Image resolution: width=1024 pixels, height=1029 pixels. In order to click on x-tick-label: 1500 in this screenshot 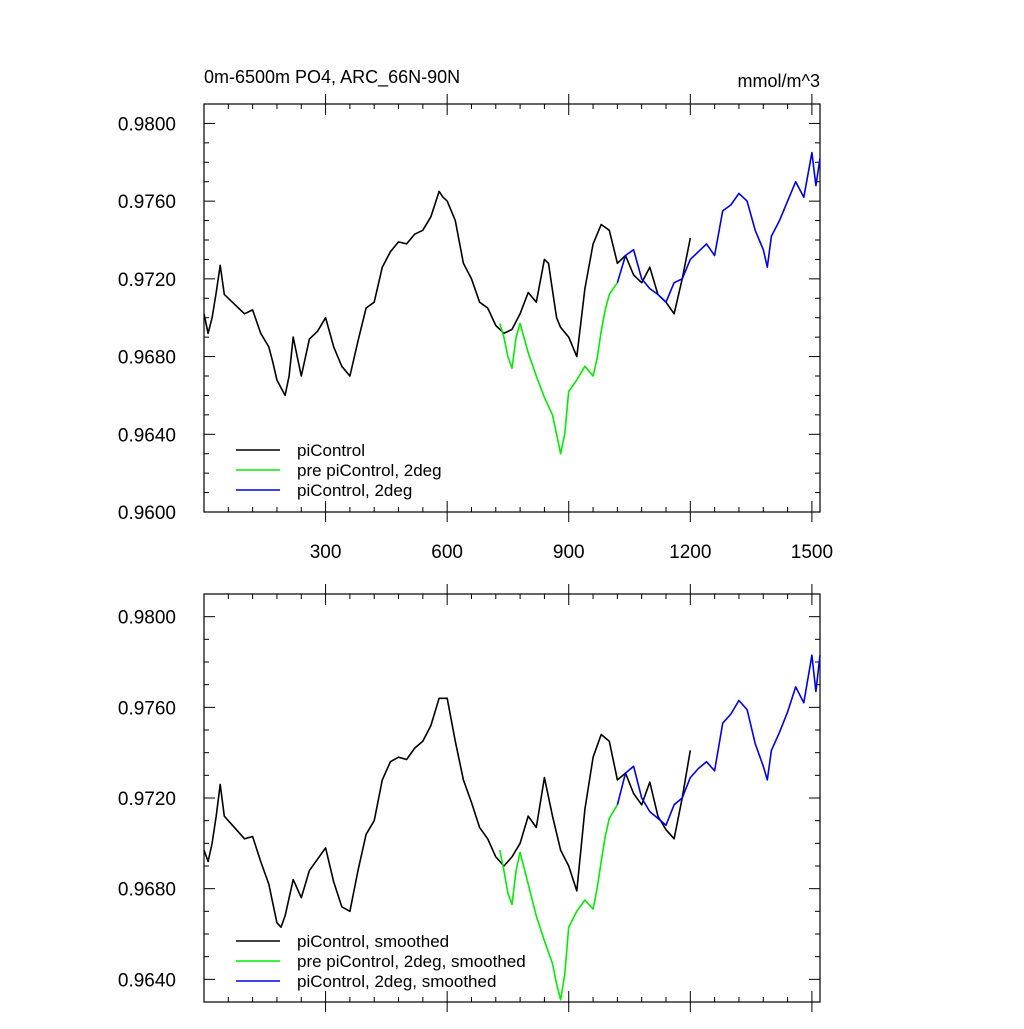, I will do `click(812, 552)`.